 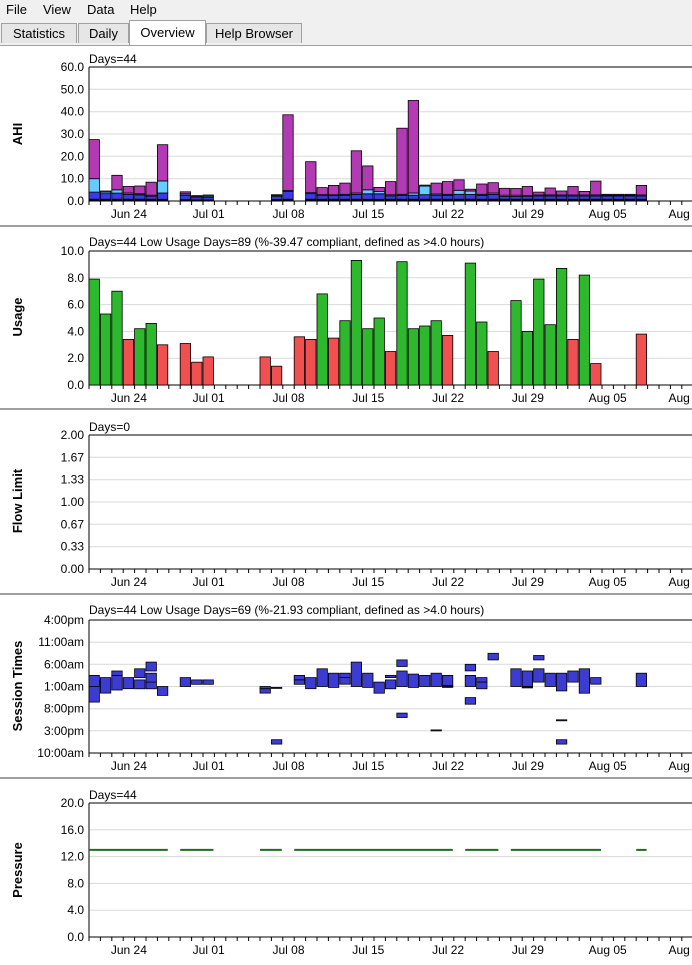 I want to click on tab-overview: Overview, so click(x=167, y=32).